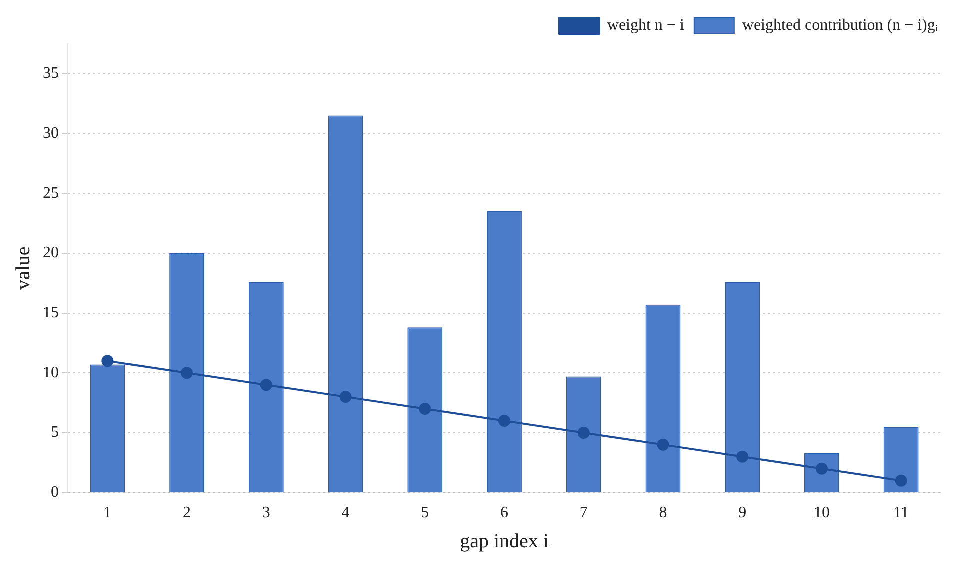  I want to click on x-tick-label: 1, so click(108, 513).